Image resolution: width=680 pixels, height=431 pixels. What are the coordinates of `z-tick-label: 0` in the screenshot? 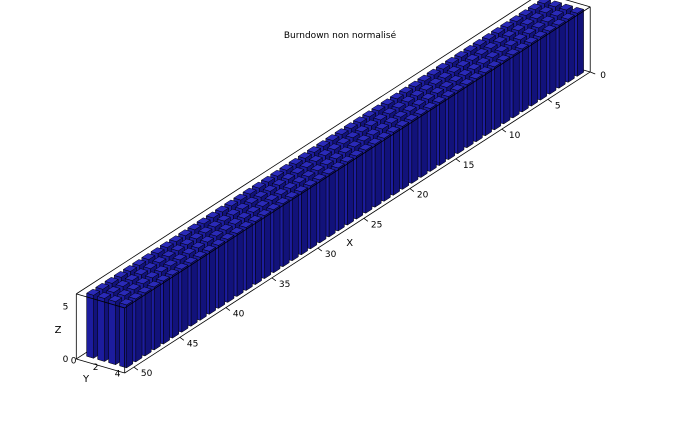 It's located at (66, 360).